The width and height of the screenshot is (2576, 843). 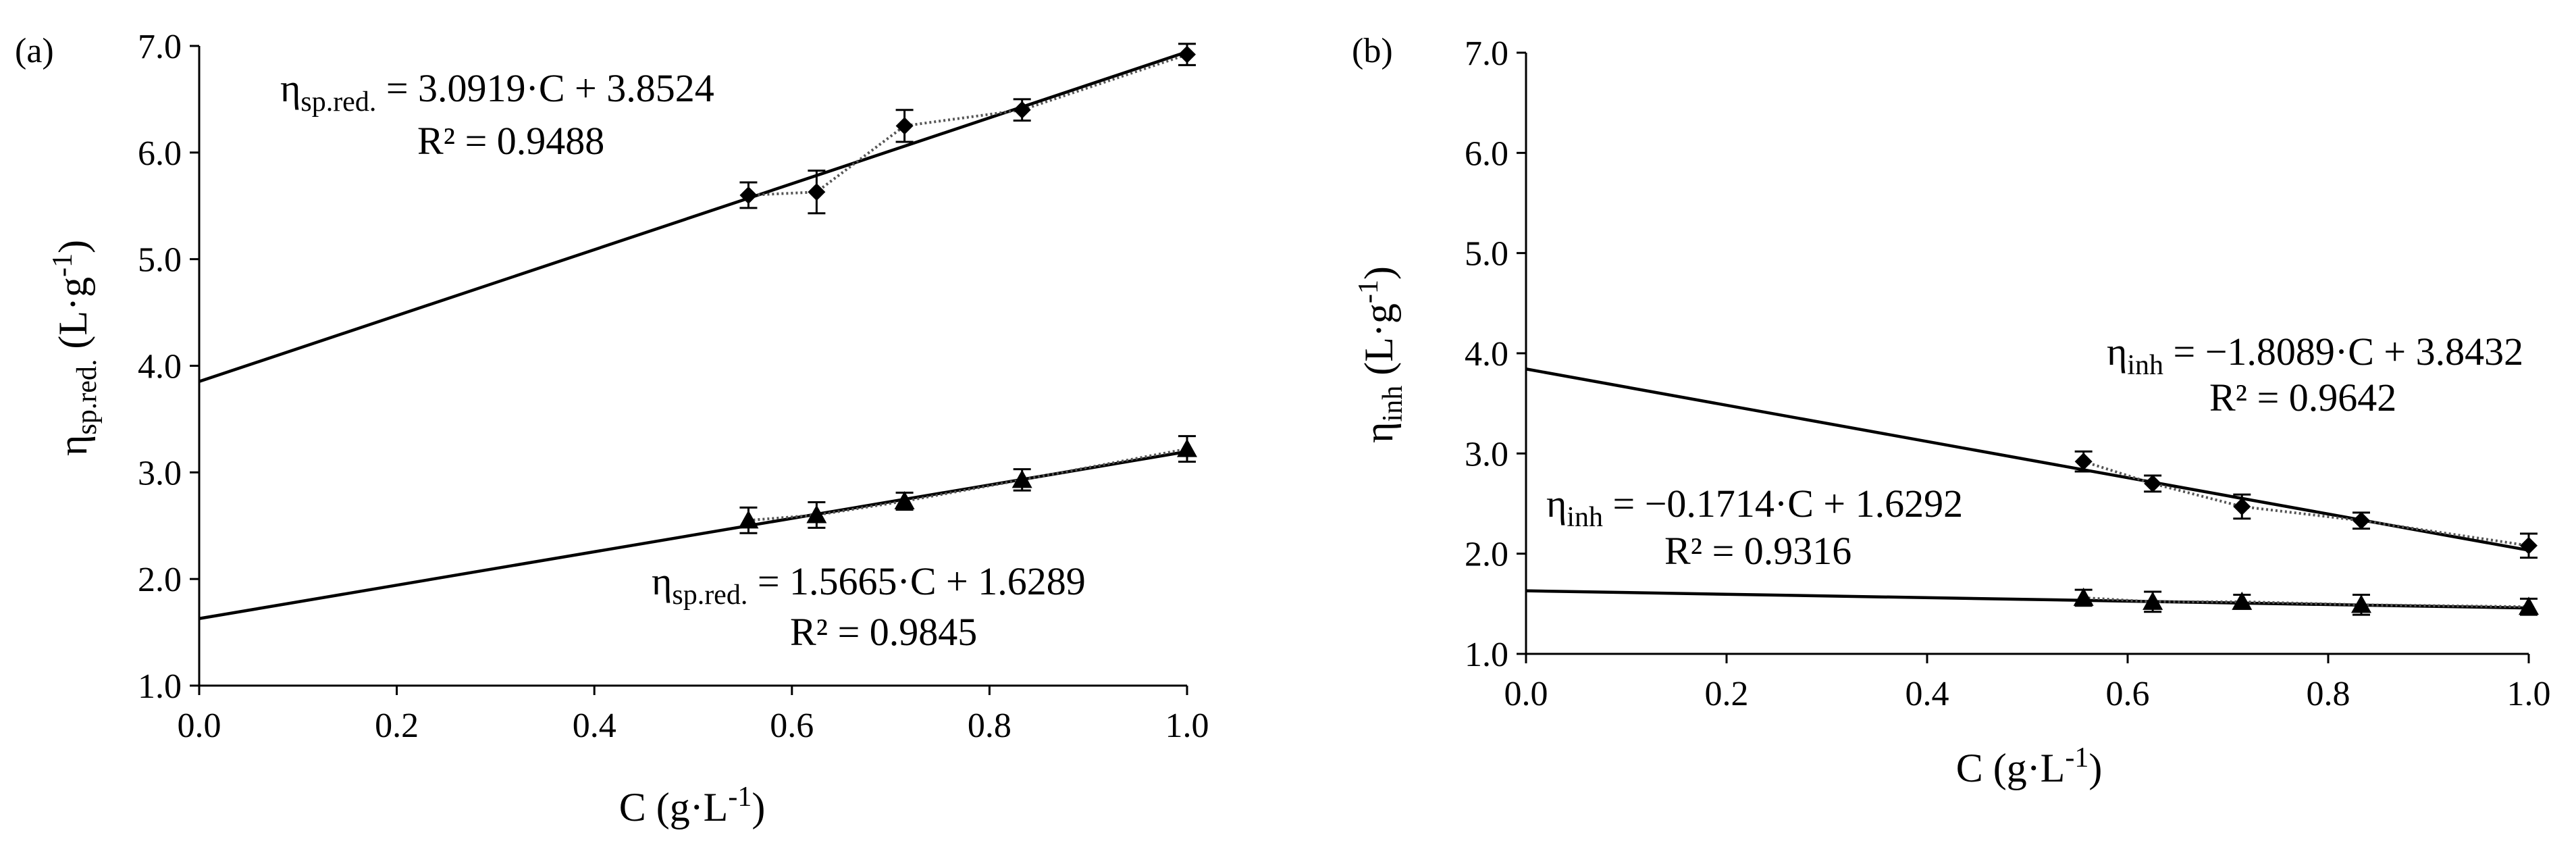 I want to click on panel-b-r2-triangle: R² = 0.9316, so click(x=1758, y=551).